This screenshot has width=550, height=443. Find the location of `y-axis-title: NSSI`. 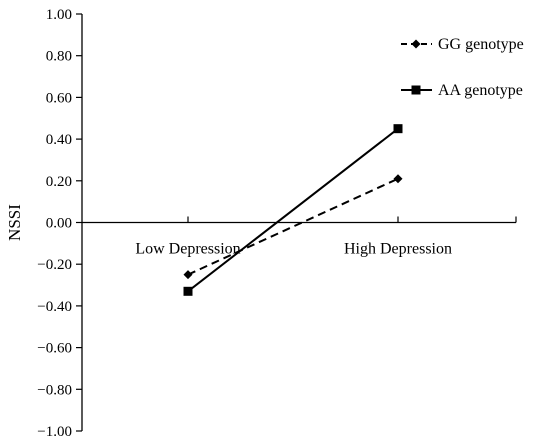

y-axis-title: NSSI is located at coordinates (14, 222).